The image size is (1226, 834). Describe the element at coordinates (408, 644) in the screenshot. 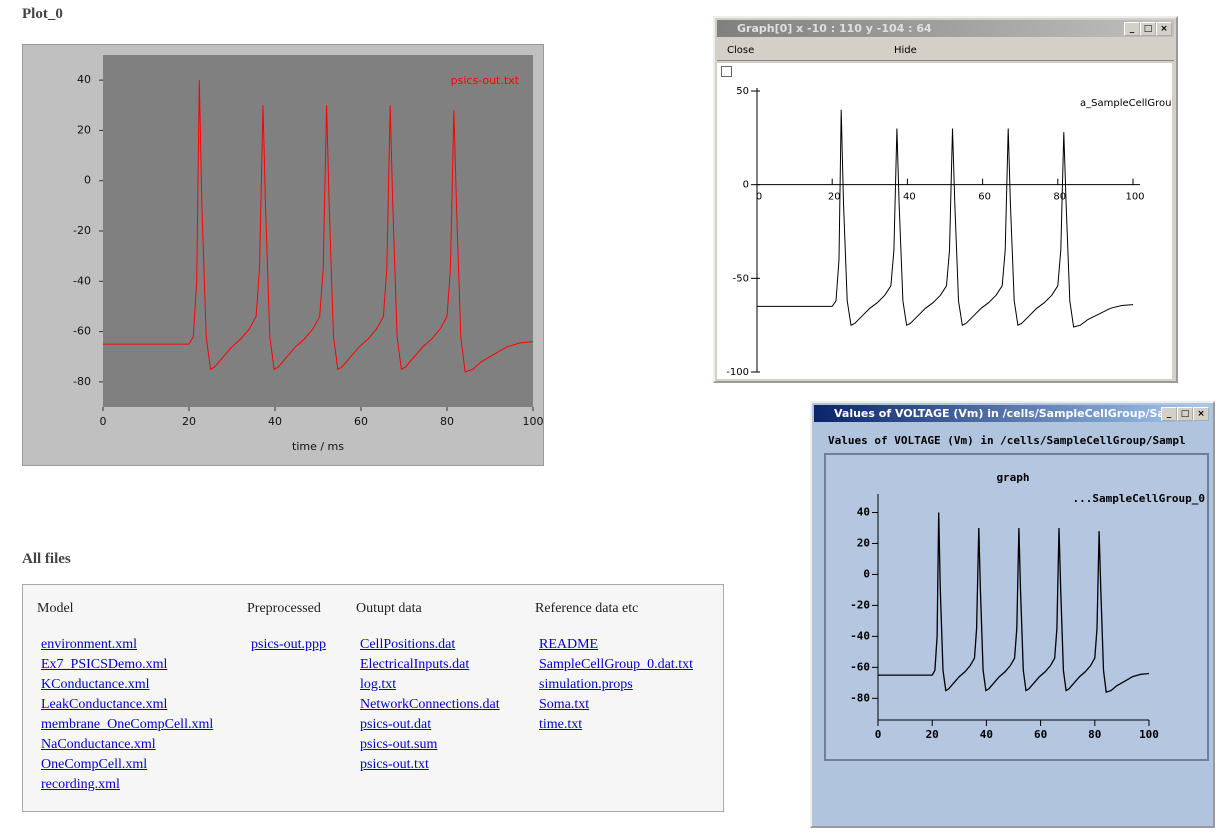

I see `file-link: CellPositions.dat` at that location.